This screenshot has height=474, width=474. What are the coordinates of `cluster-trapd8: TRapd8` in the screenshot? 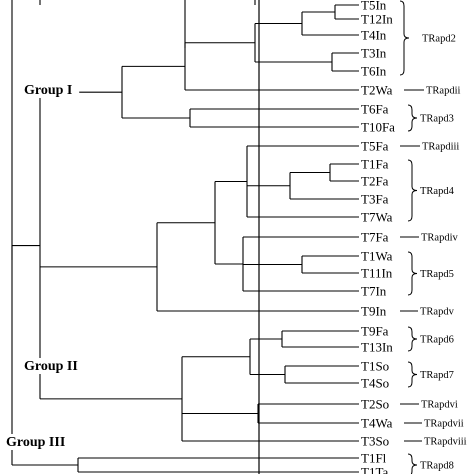 It's located at (430, 463).